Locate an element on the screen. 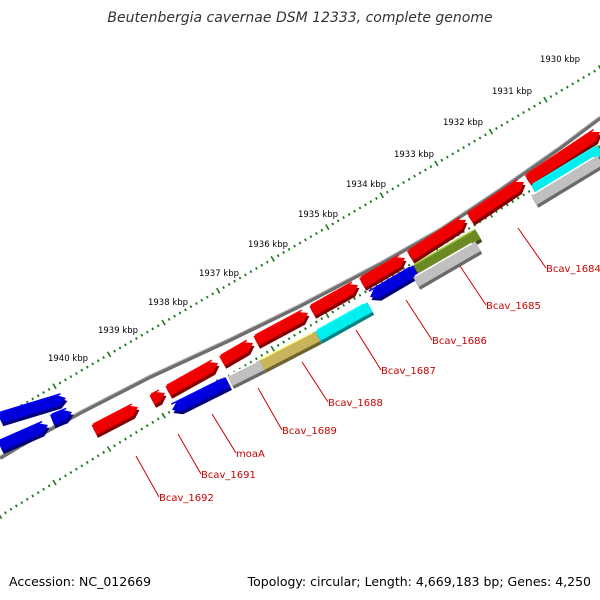 Image resolution: width=600 pixels, height=600 pixels. gene-label: Bcav_1684 is located at coordinates (573, 269).